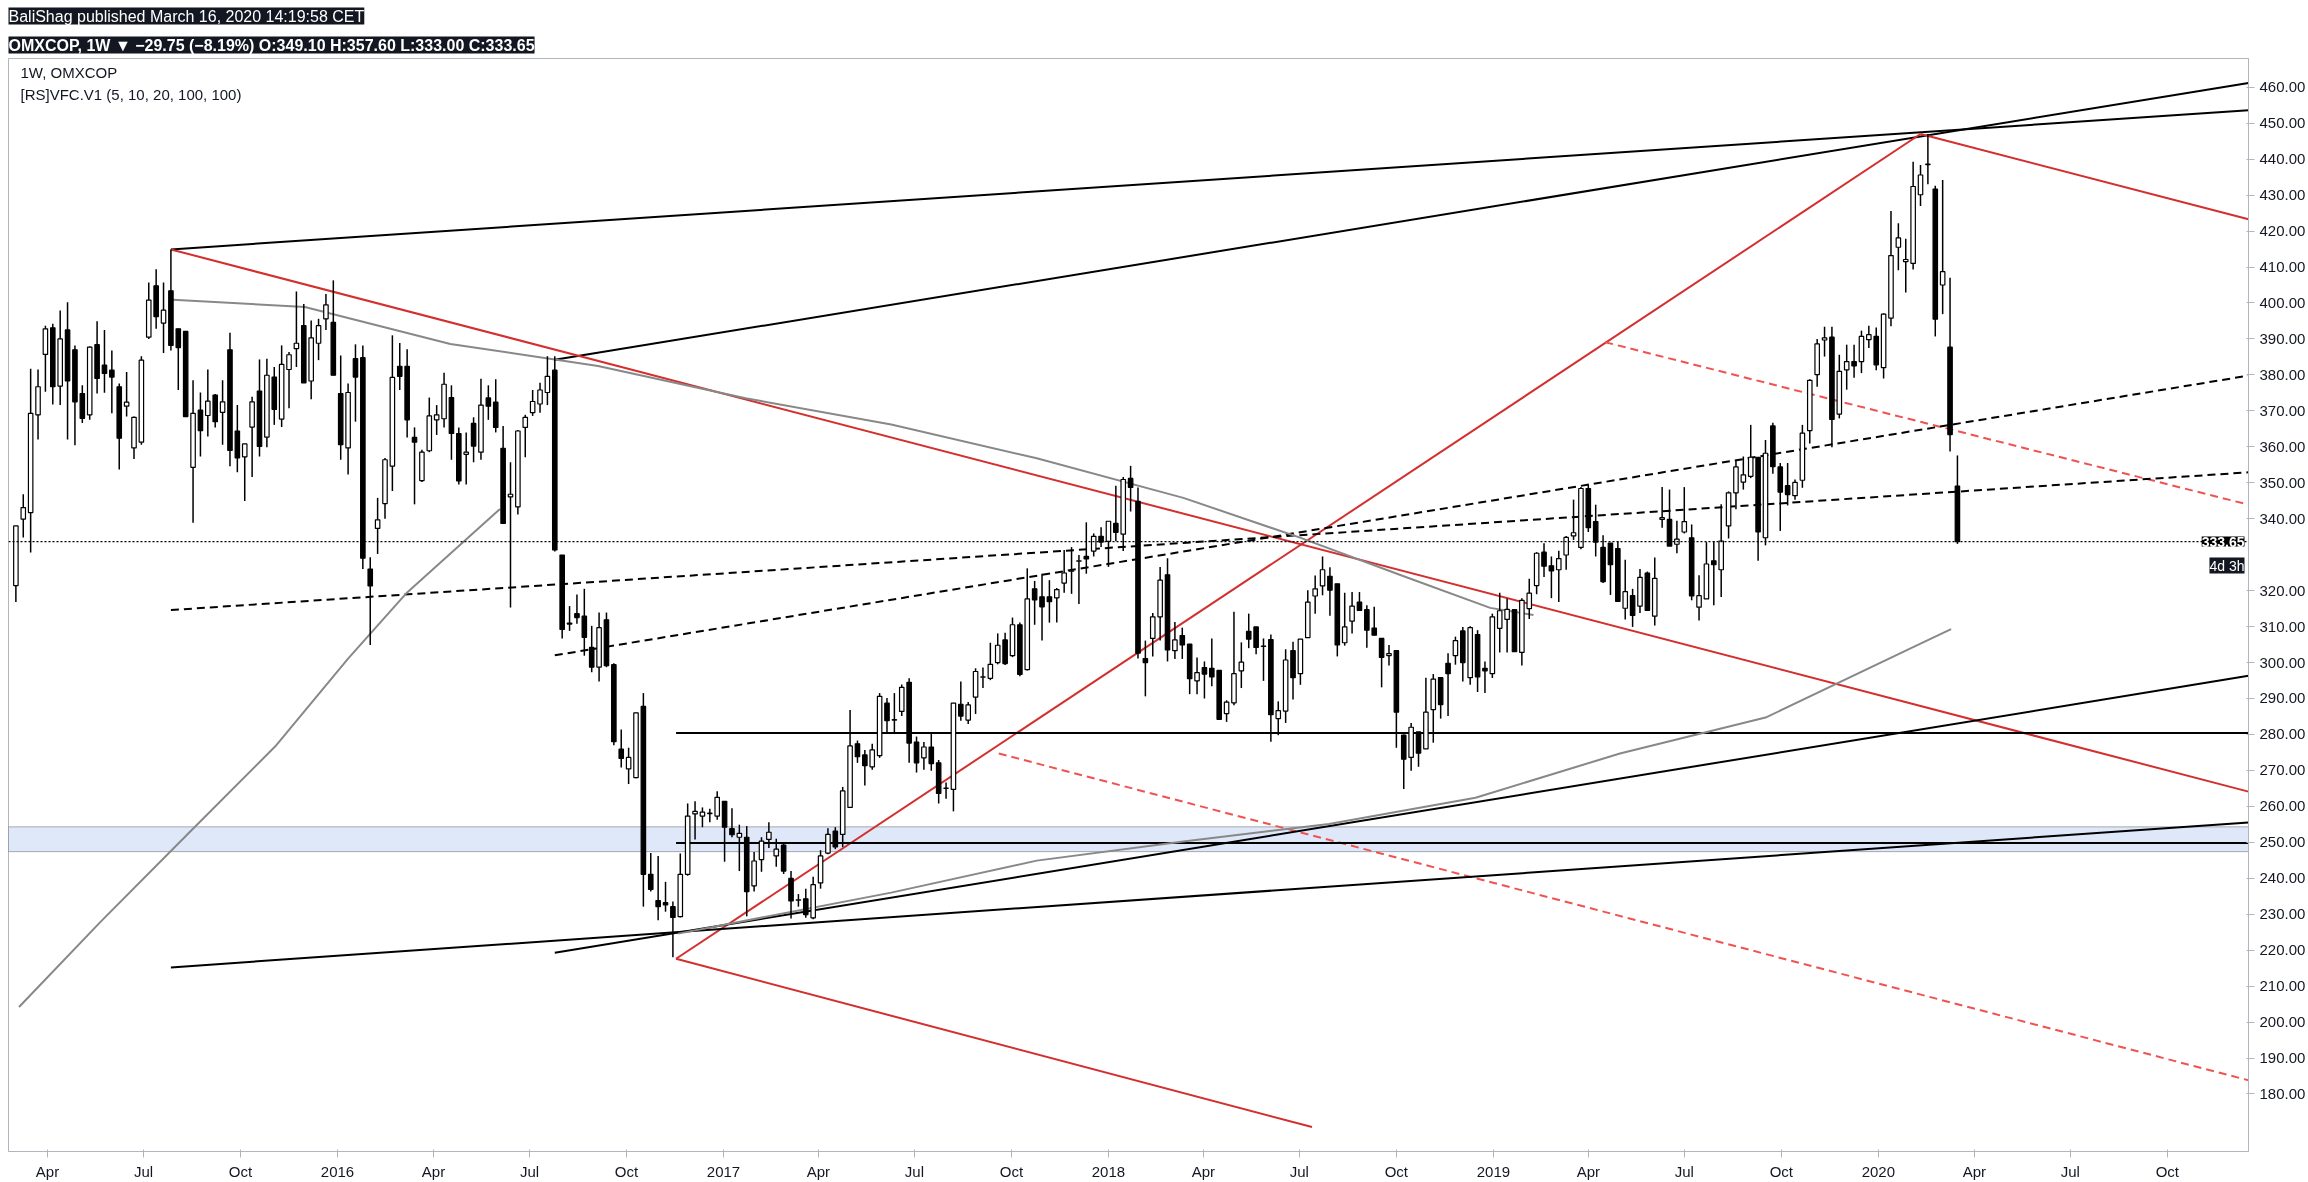 The width and height of the screenshot is (2308, 1182). Describe the element at coordinates (2282, 1058) in the screenshot. I see `y-tick-label: 190.00` at that location.